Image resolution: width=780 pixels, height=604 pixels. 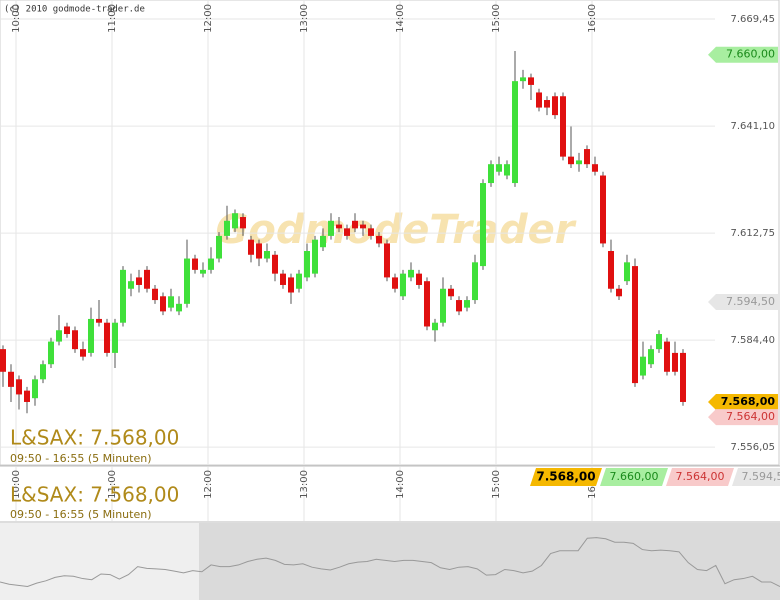 What do you see at coordinates (752, 233) in the screenshot?
I see `y-tick-label: 7.612,75` at bounding box center [752, 233].